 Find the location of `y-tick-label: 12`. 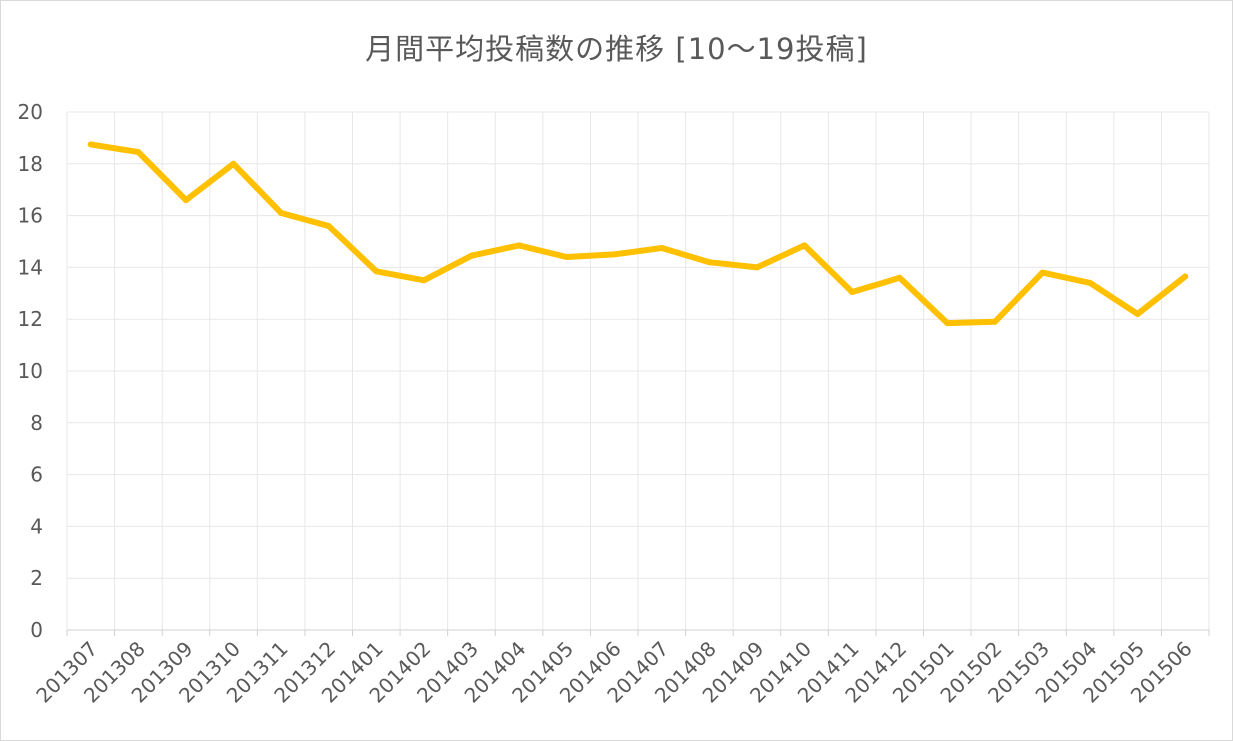

y-tick-label: 12 is located at coordinates (30, 319).